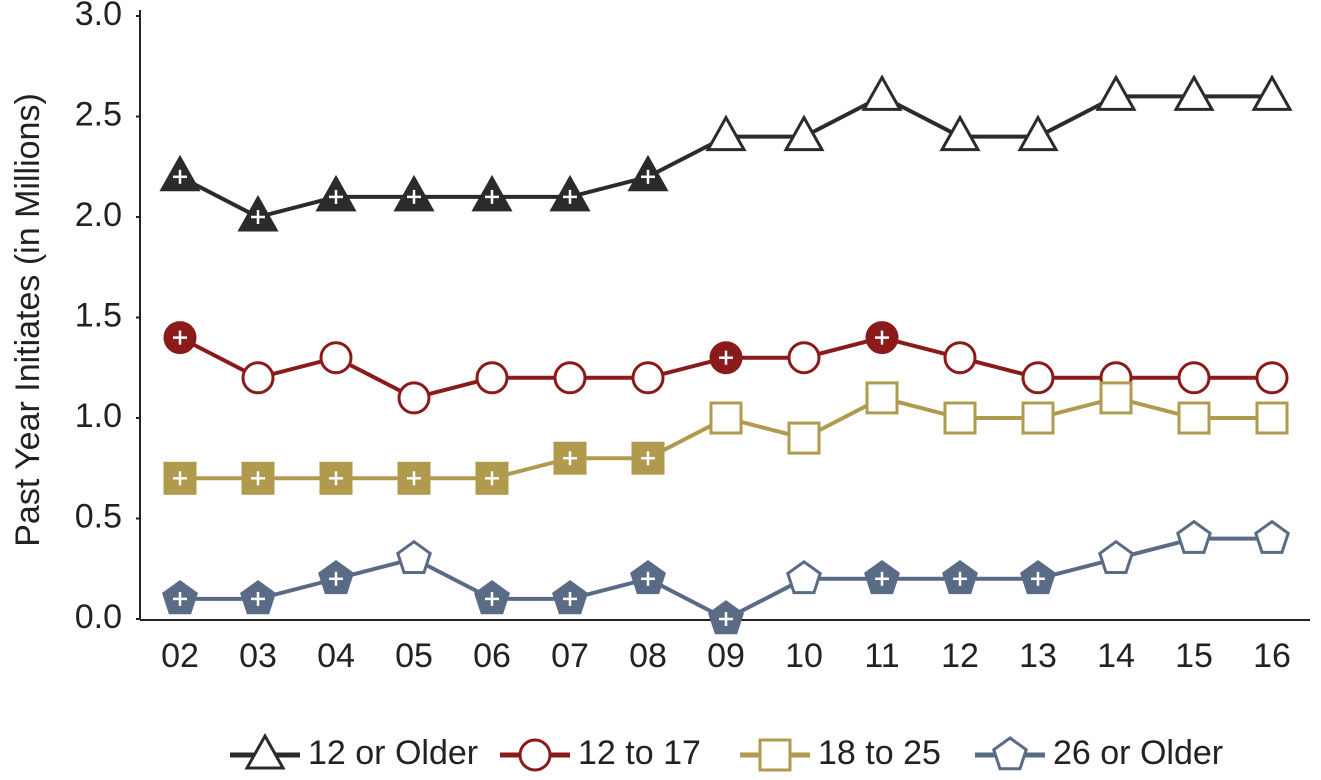 The image size is (1321, 780). Describe the element at coordinates (98, 215) in the screenshot. I see `y-tick-label: 2.0` at that location.